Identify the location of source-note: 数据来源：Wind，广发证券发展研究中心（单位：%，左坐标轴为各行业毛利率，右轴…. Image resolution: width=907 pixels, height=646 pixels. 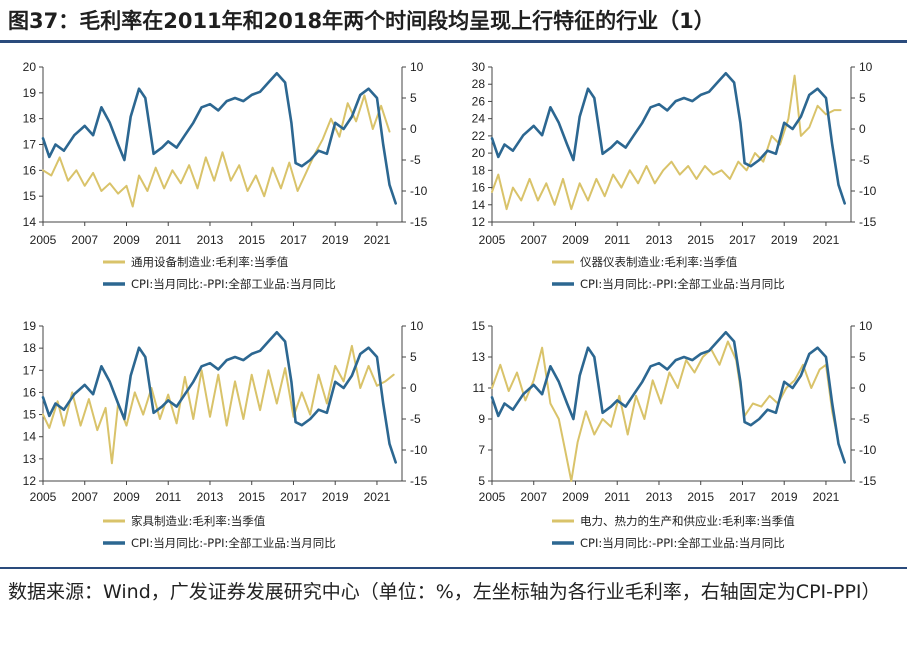
(444, 592).